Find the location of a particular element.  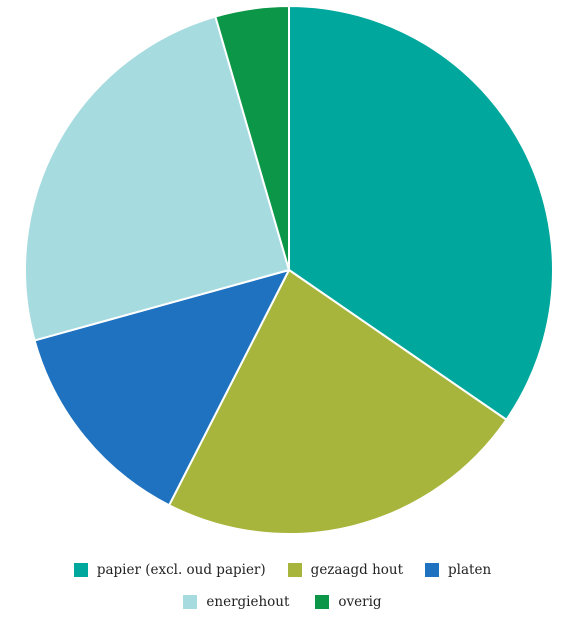

legend-item-gezaagd-hout: gezaagd hout is located at coordinates (345, 570).